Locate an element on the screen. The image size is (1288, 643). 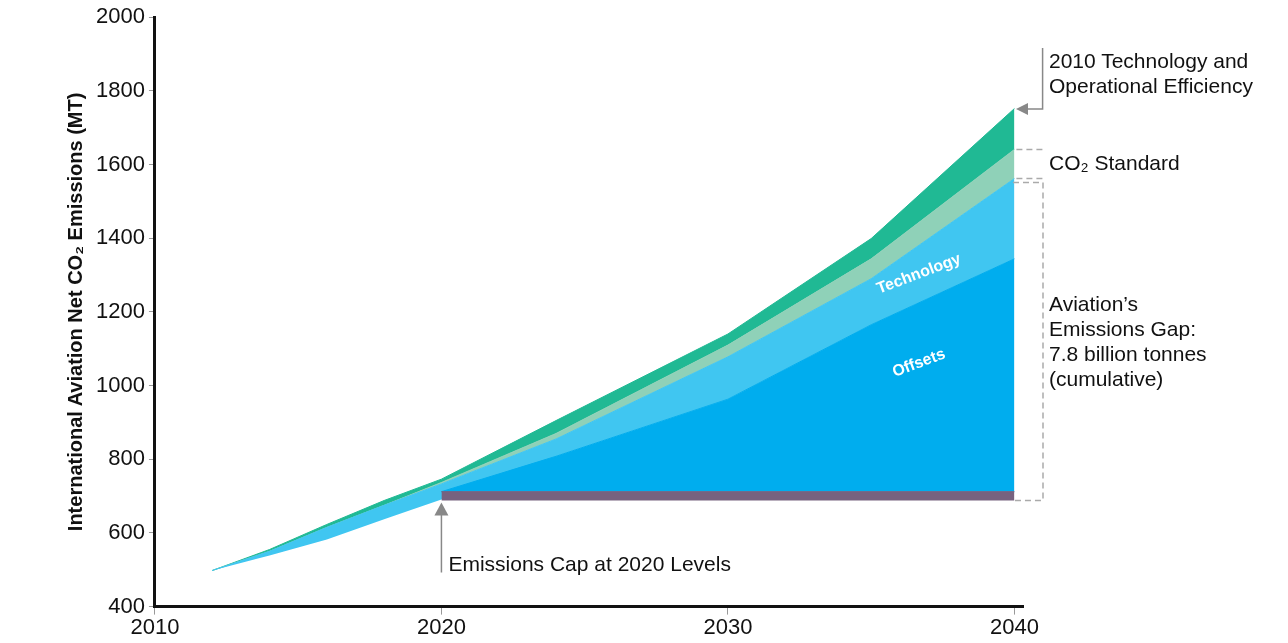
y-axis-title: International Aviation Net CO₂ Emissions (MT) is located at coordinates (74, 312).